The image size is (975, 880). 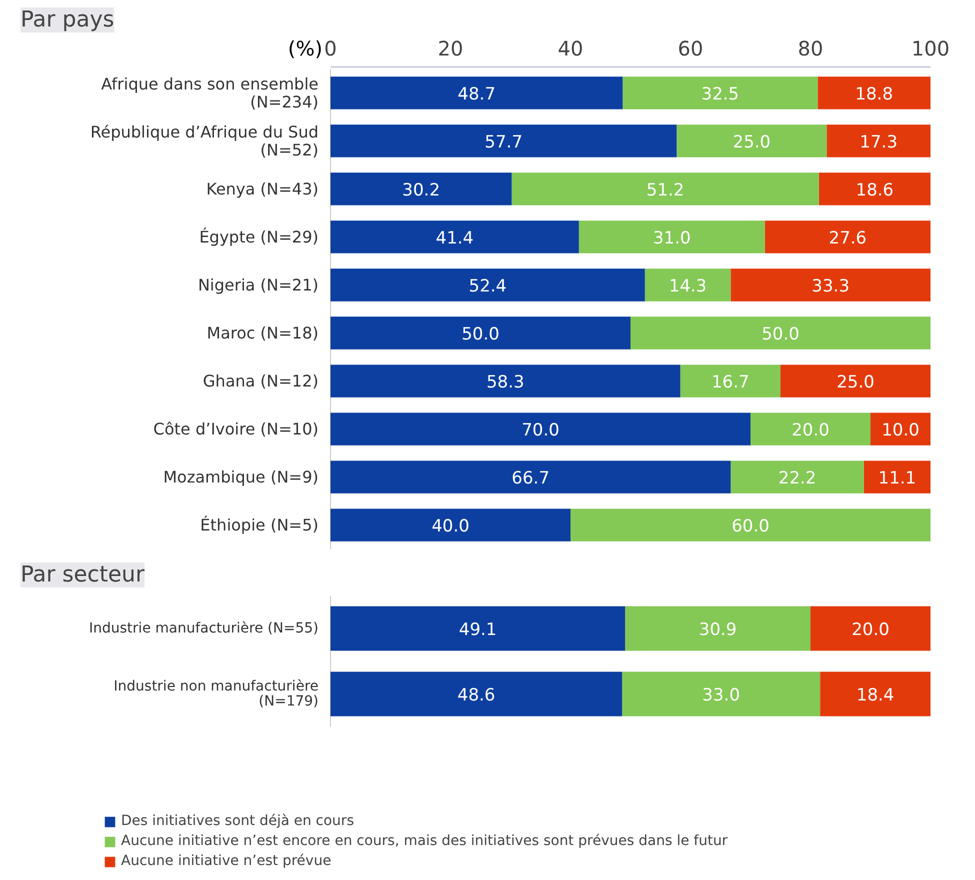 I want to click on data-label: 27.6, so click(x=847, y=238).